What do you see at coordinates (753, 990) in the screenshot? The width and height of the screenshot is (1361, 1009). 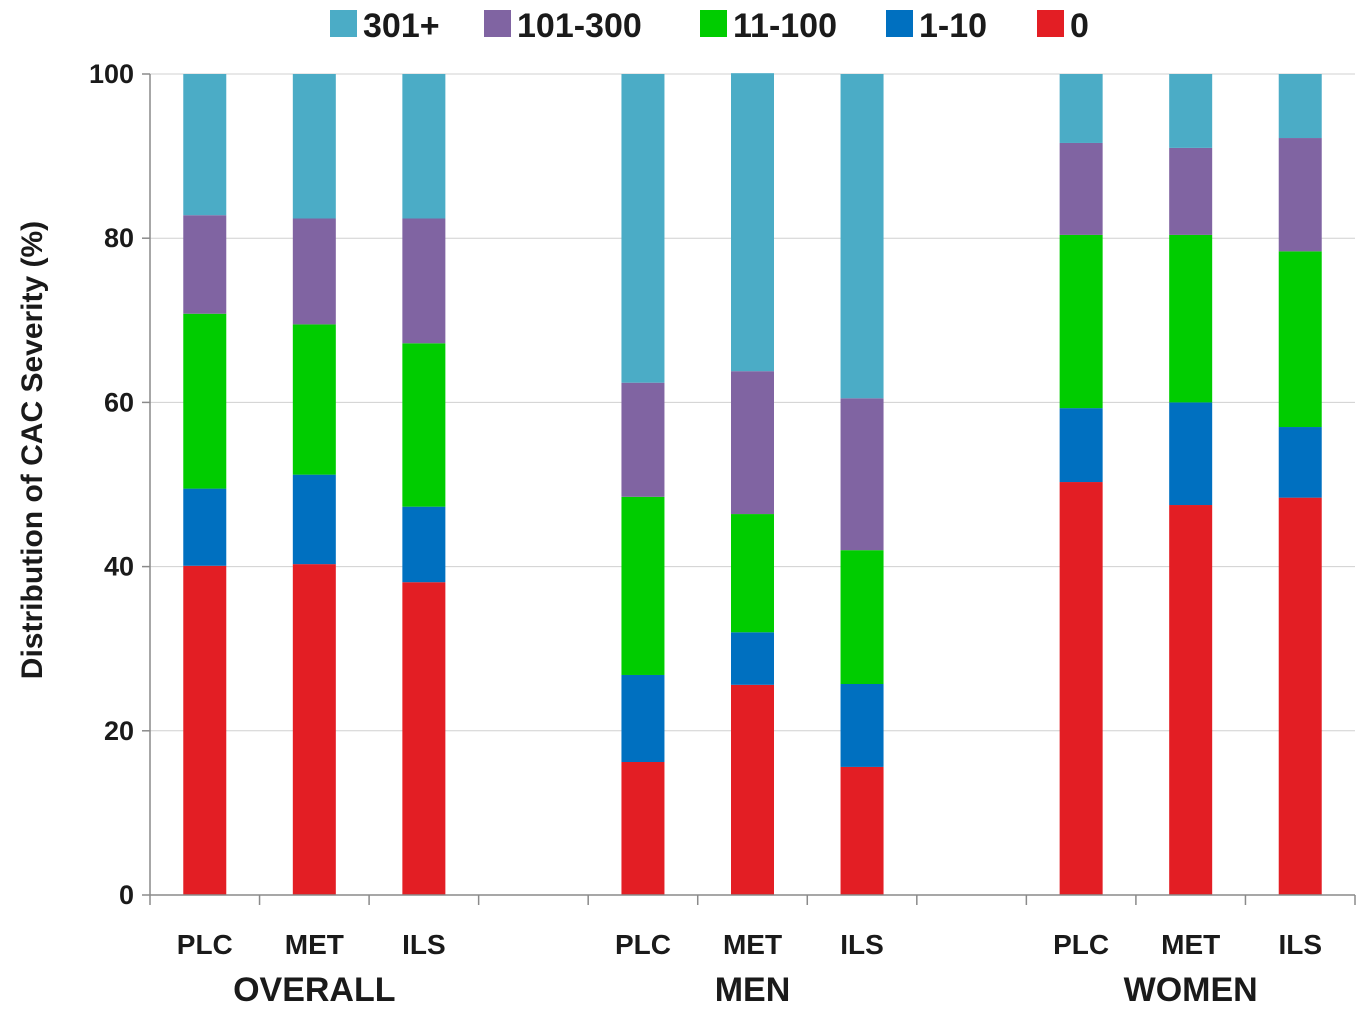 I see `x-group-label: MEN` at bounding box center [753, 990].